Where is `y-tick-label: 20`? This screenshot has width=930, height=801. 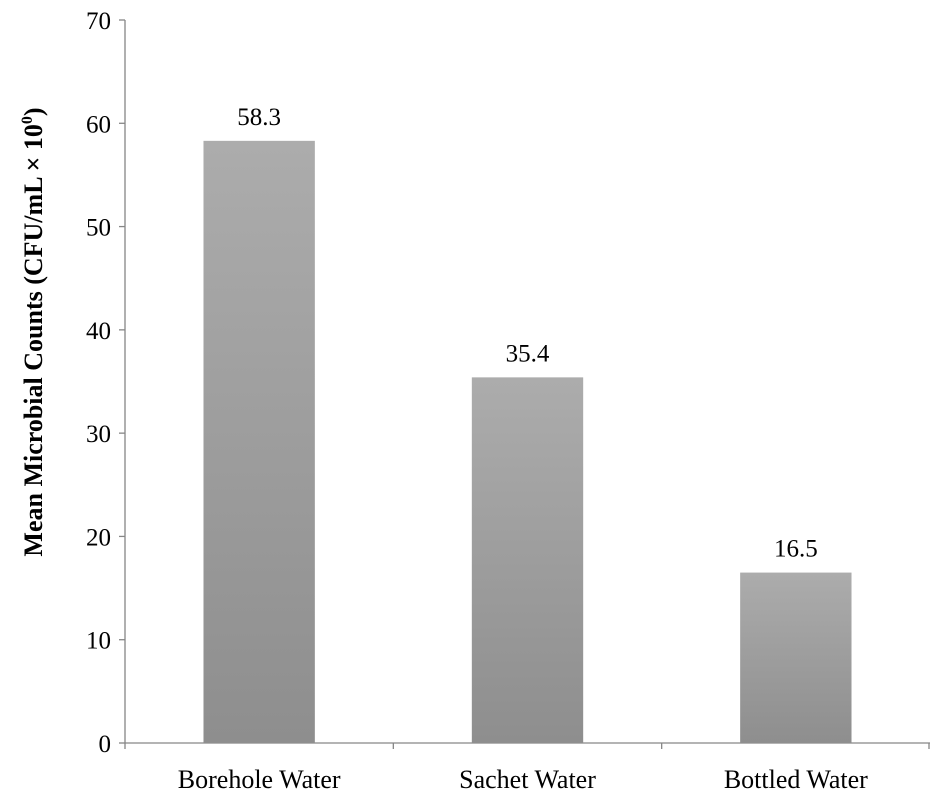
y-tick-label: 20 is located at coordinates (98, 537).